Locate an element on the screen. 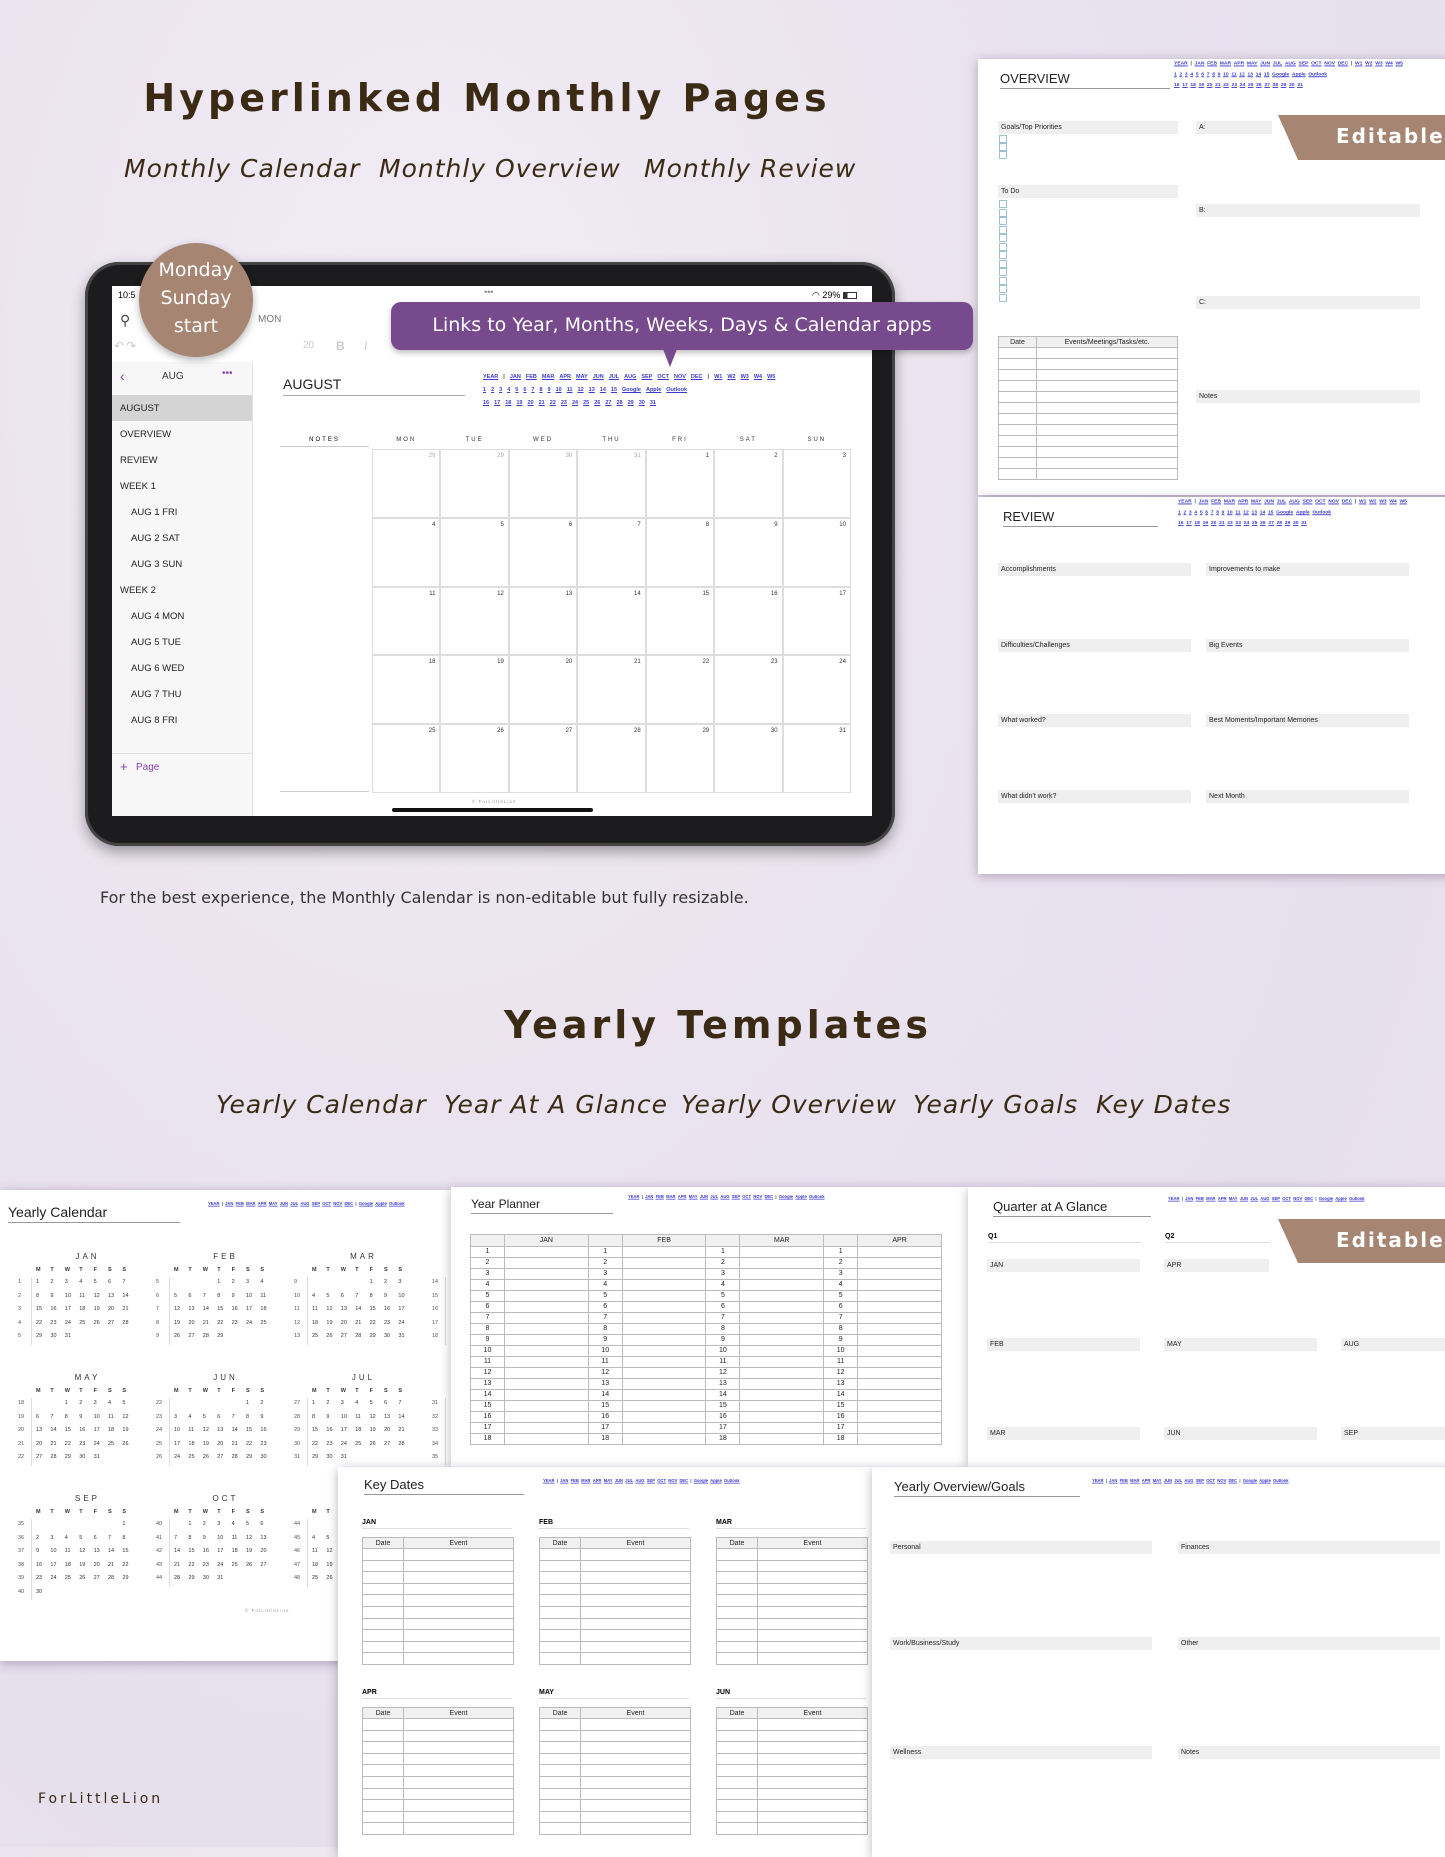  sidebar-item: AUG 1 FRI is located at coordinates (154, 512).